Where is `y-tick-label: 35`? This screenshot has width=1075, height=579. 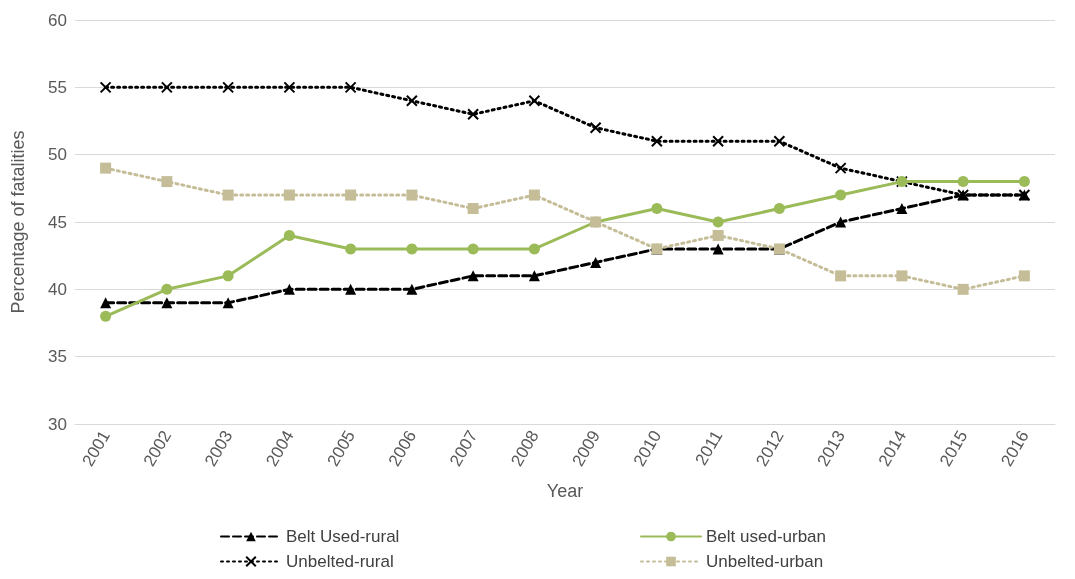 y-tick-label: 35 is located at coordinates (57, 357).